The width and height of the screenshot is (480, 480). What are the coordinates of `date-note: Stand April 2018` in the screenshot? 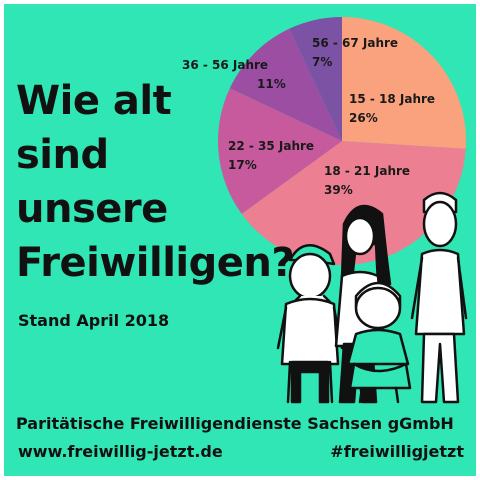 It's located at (94, 320).